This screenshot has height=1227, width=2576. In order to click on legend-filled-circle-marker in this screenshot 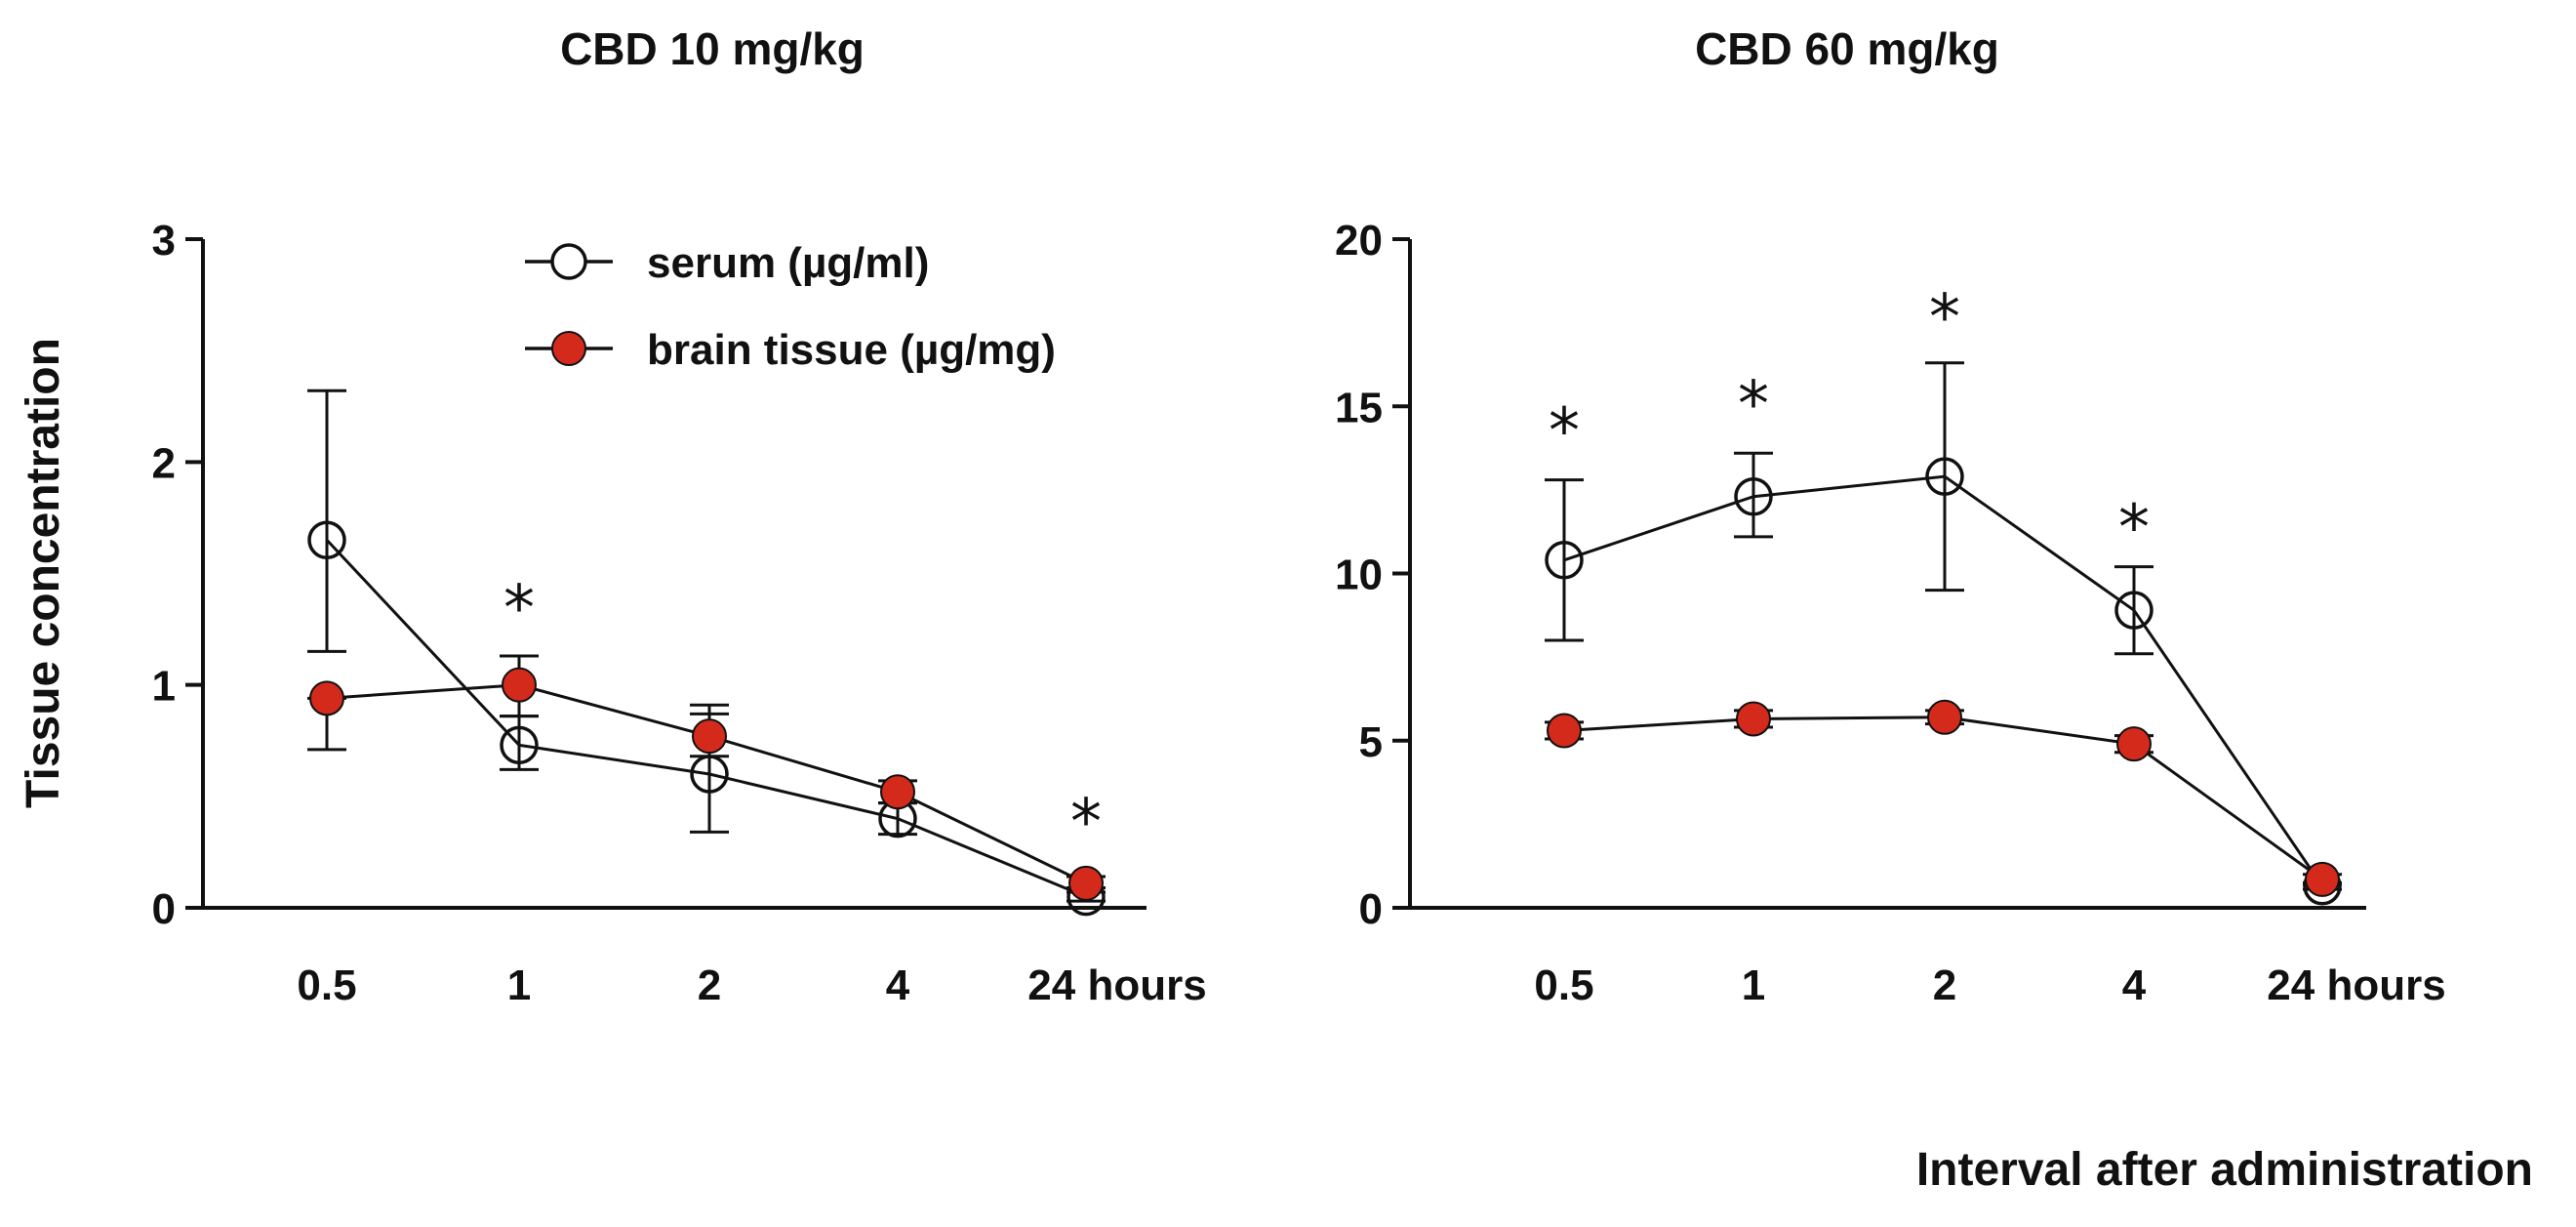, I will do `click(568, 348)`.